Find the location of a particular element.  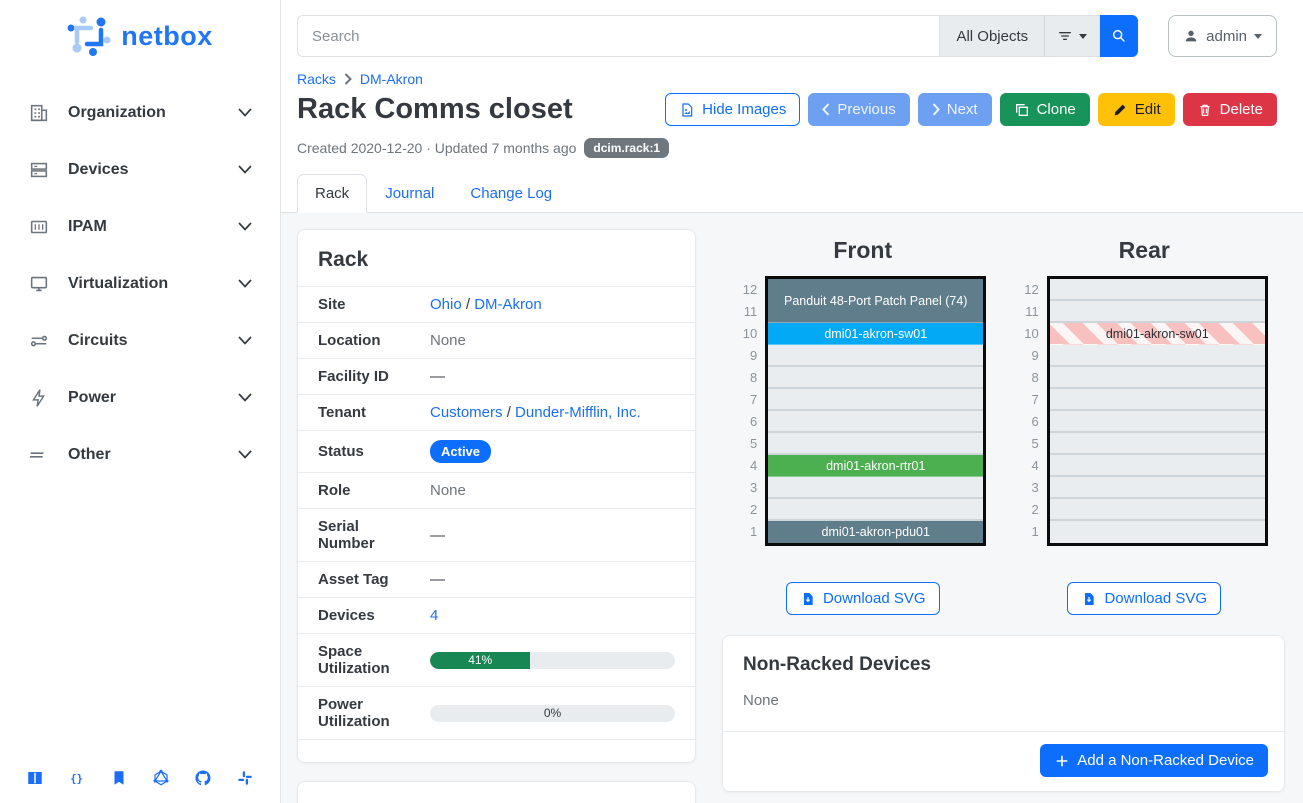

devices-count-link: 4 is located at coordinates (434, 615).